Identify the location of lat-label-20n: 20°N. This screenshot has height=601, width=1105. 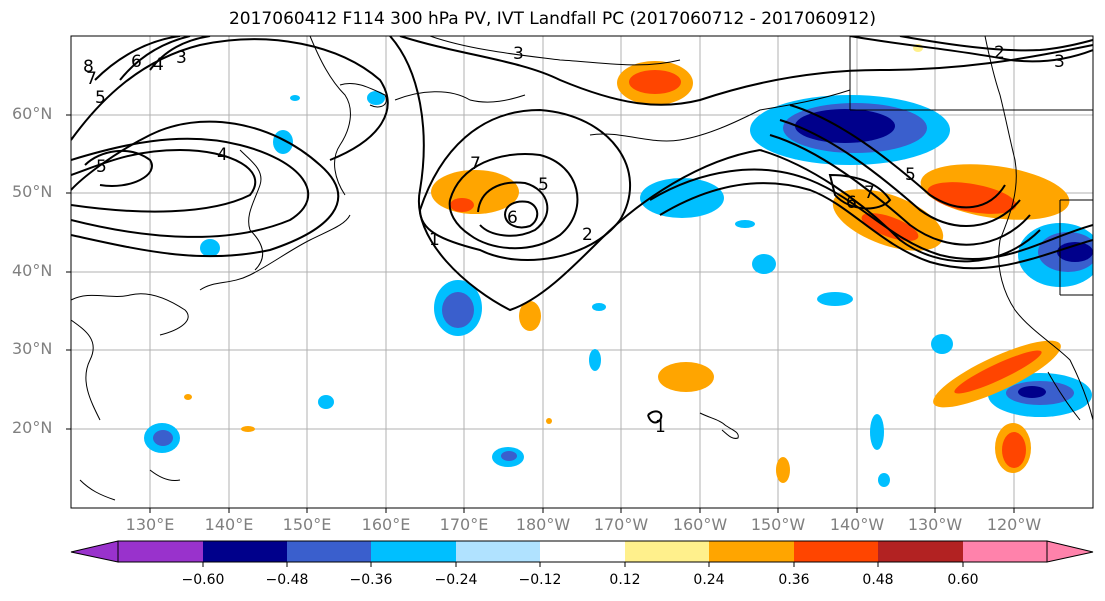
(32, 427).